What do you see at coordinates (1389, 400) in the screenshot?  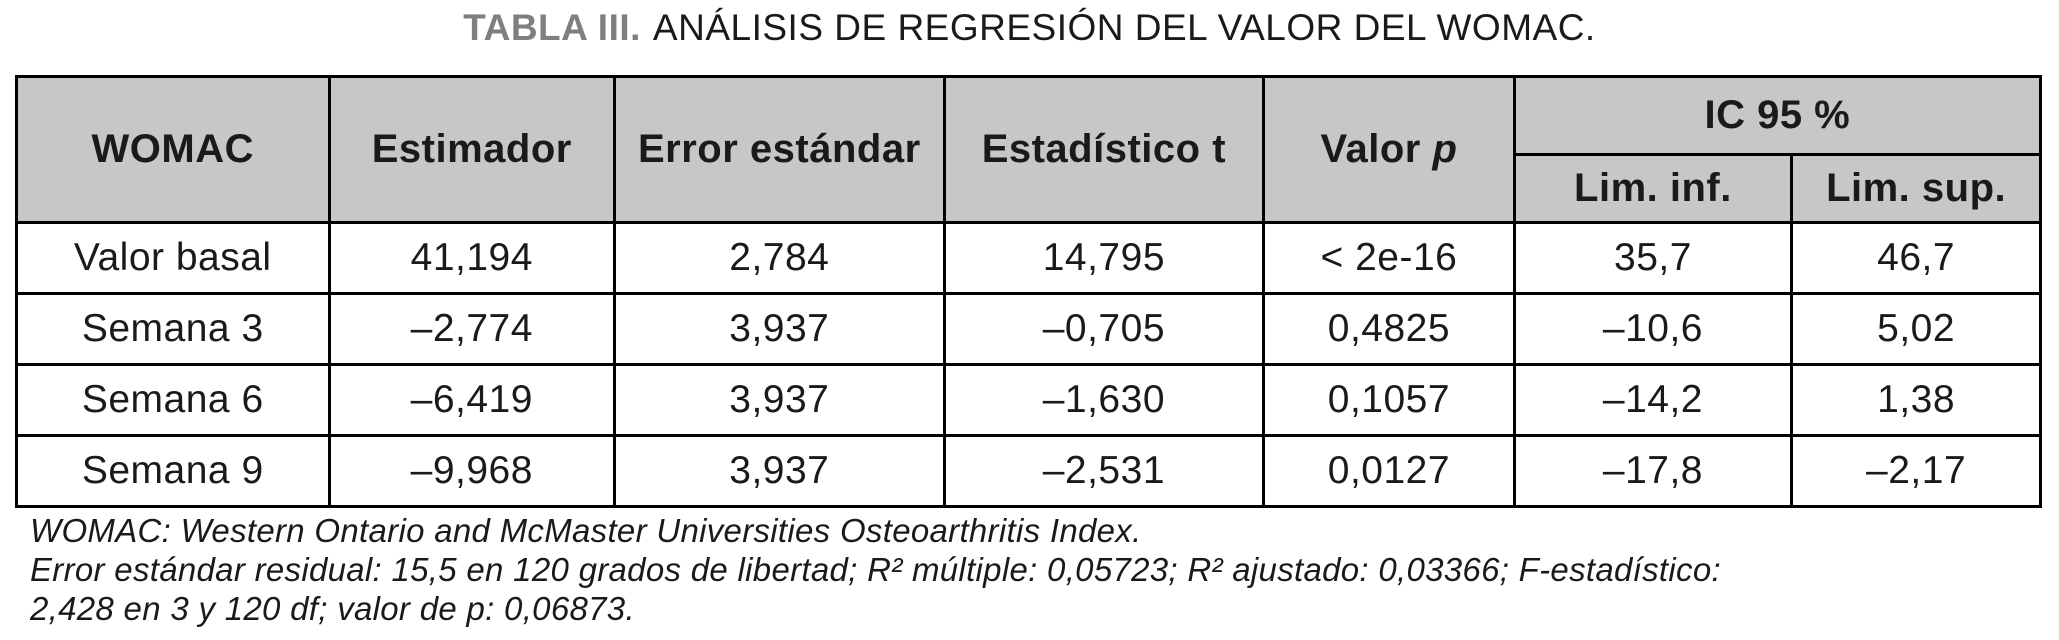 I see `cell-valor-p: 0,1057` at bounding box center [1389, 400].